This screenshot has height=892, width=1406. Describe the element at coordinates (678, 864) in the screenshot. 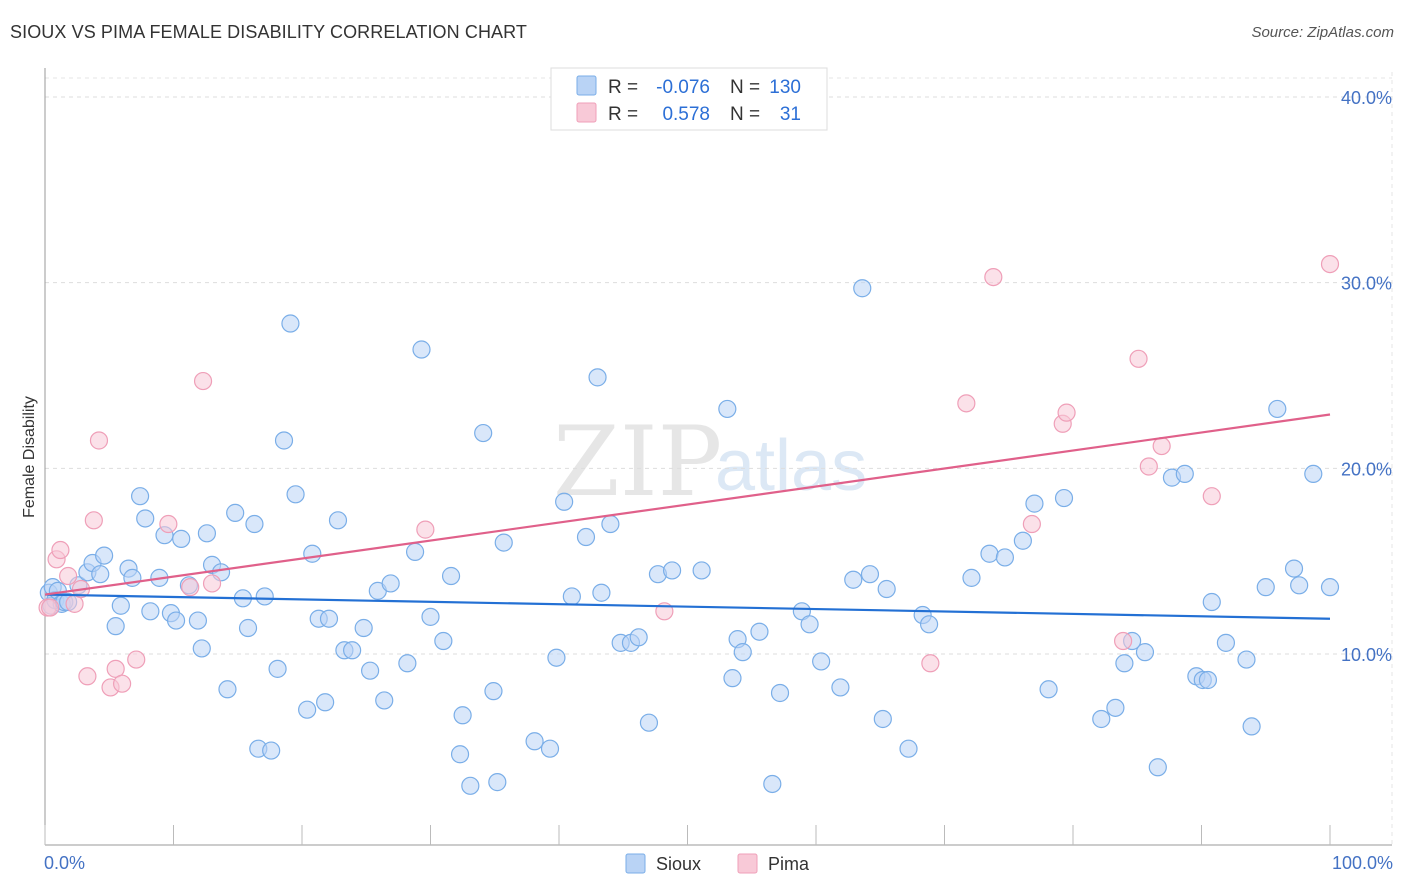

I see `bottom-legend-label-sioux: Sioux` at that location.